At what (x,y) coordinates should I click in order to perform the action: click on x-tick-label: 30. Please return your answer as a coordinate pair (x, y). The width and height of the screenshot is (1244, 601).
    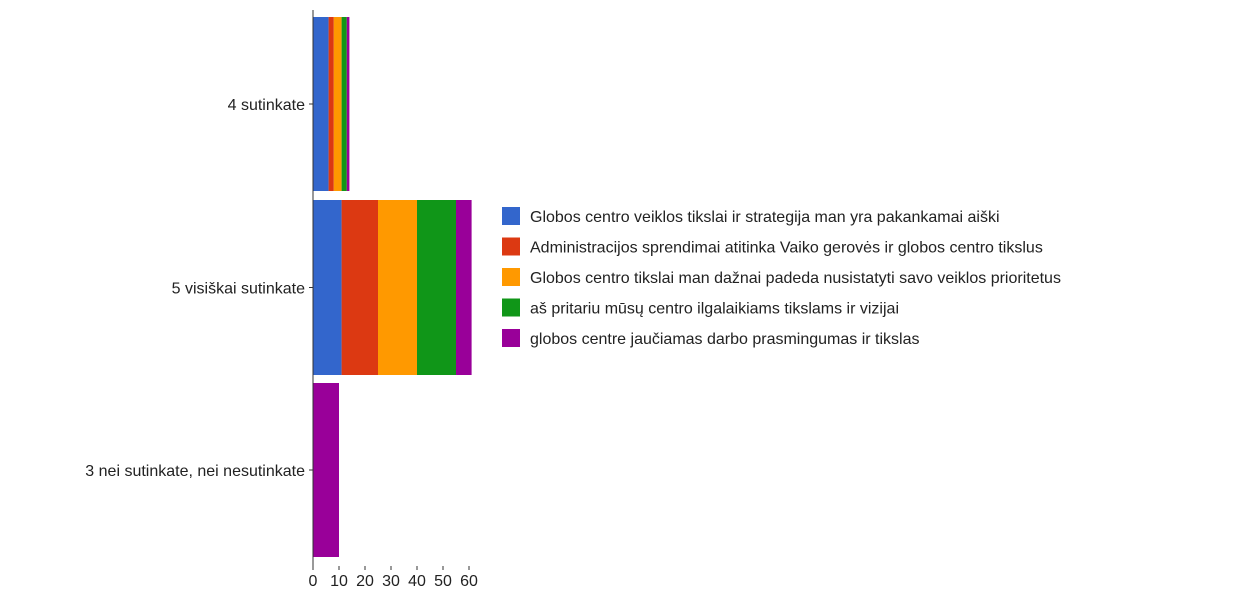
    Looking at the image, I should click on (391, 581).